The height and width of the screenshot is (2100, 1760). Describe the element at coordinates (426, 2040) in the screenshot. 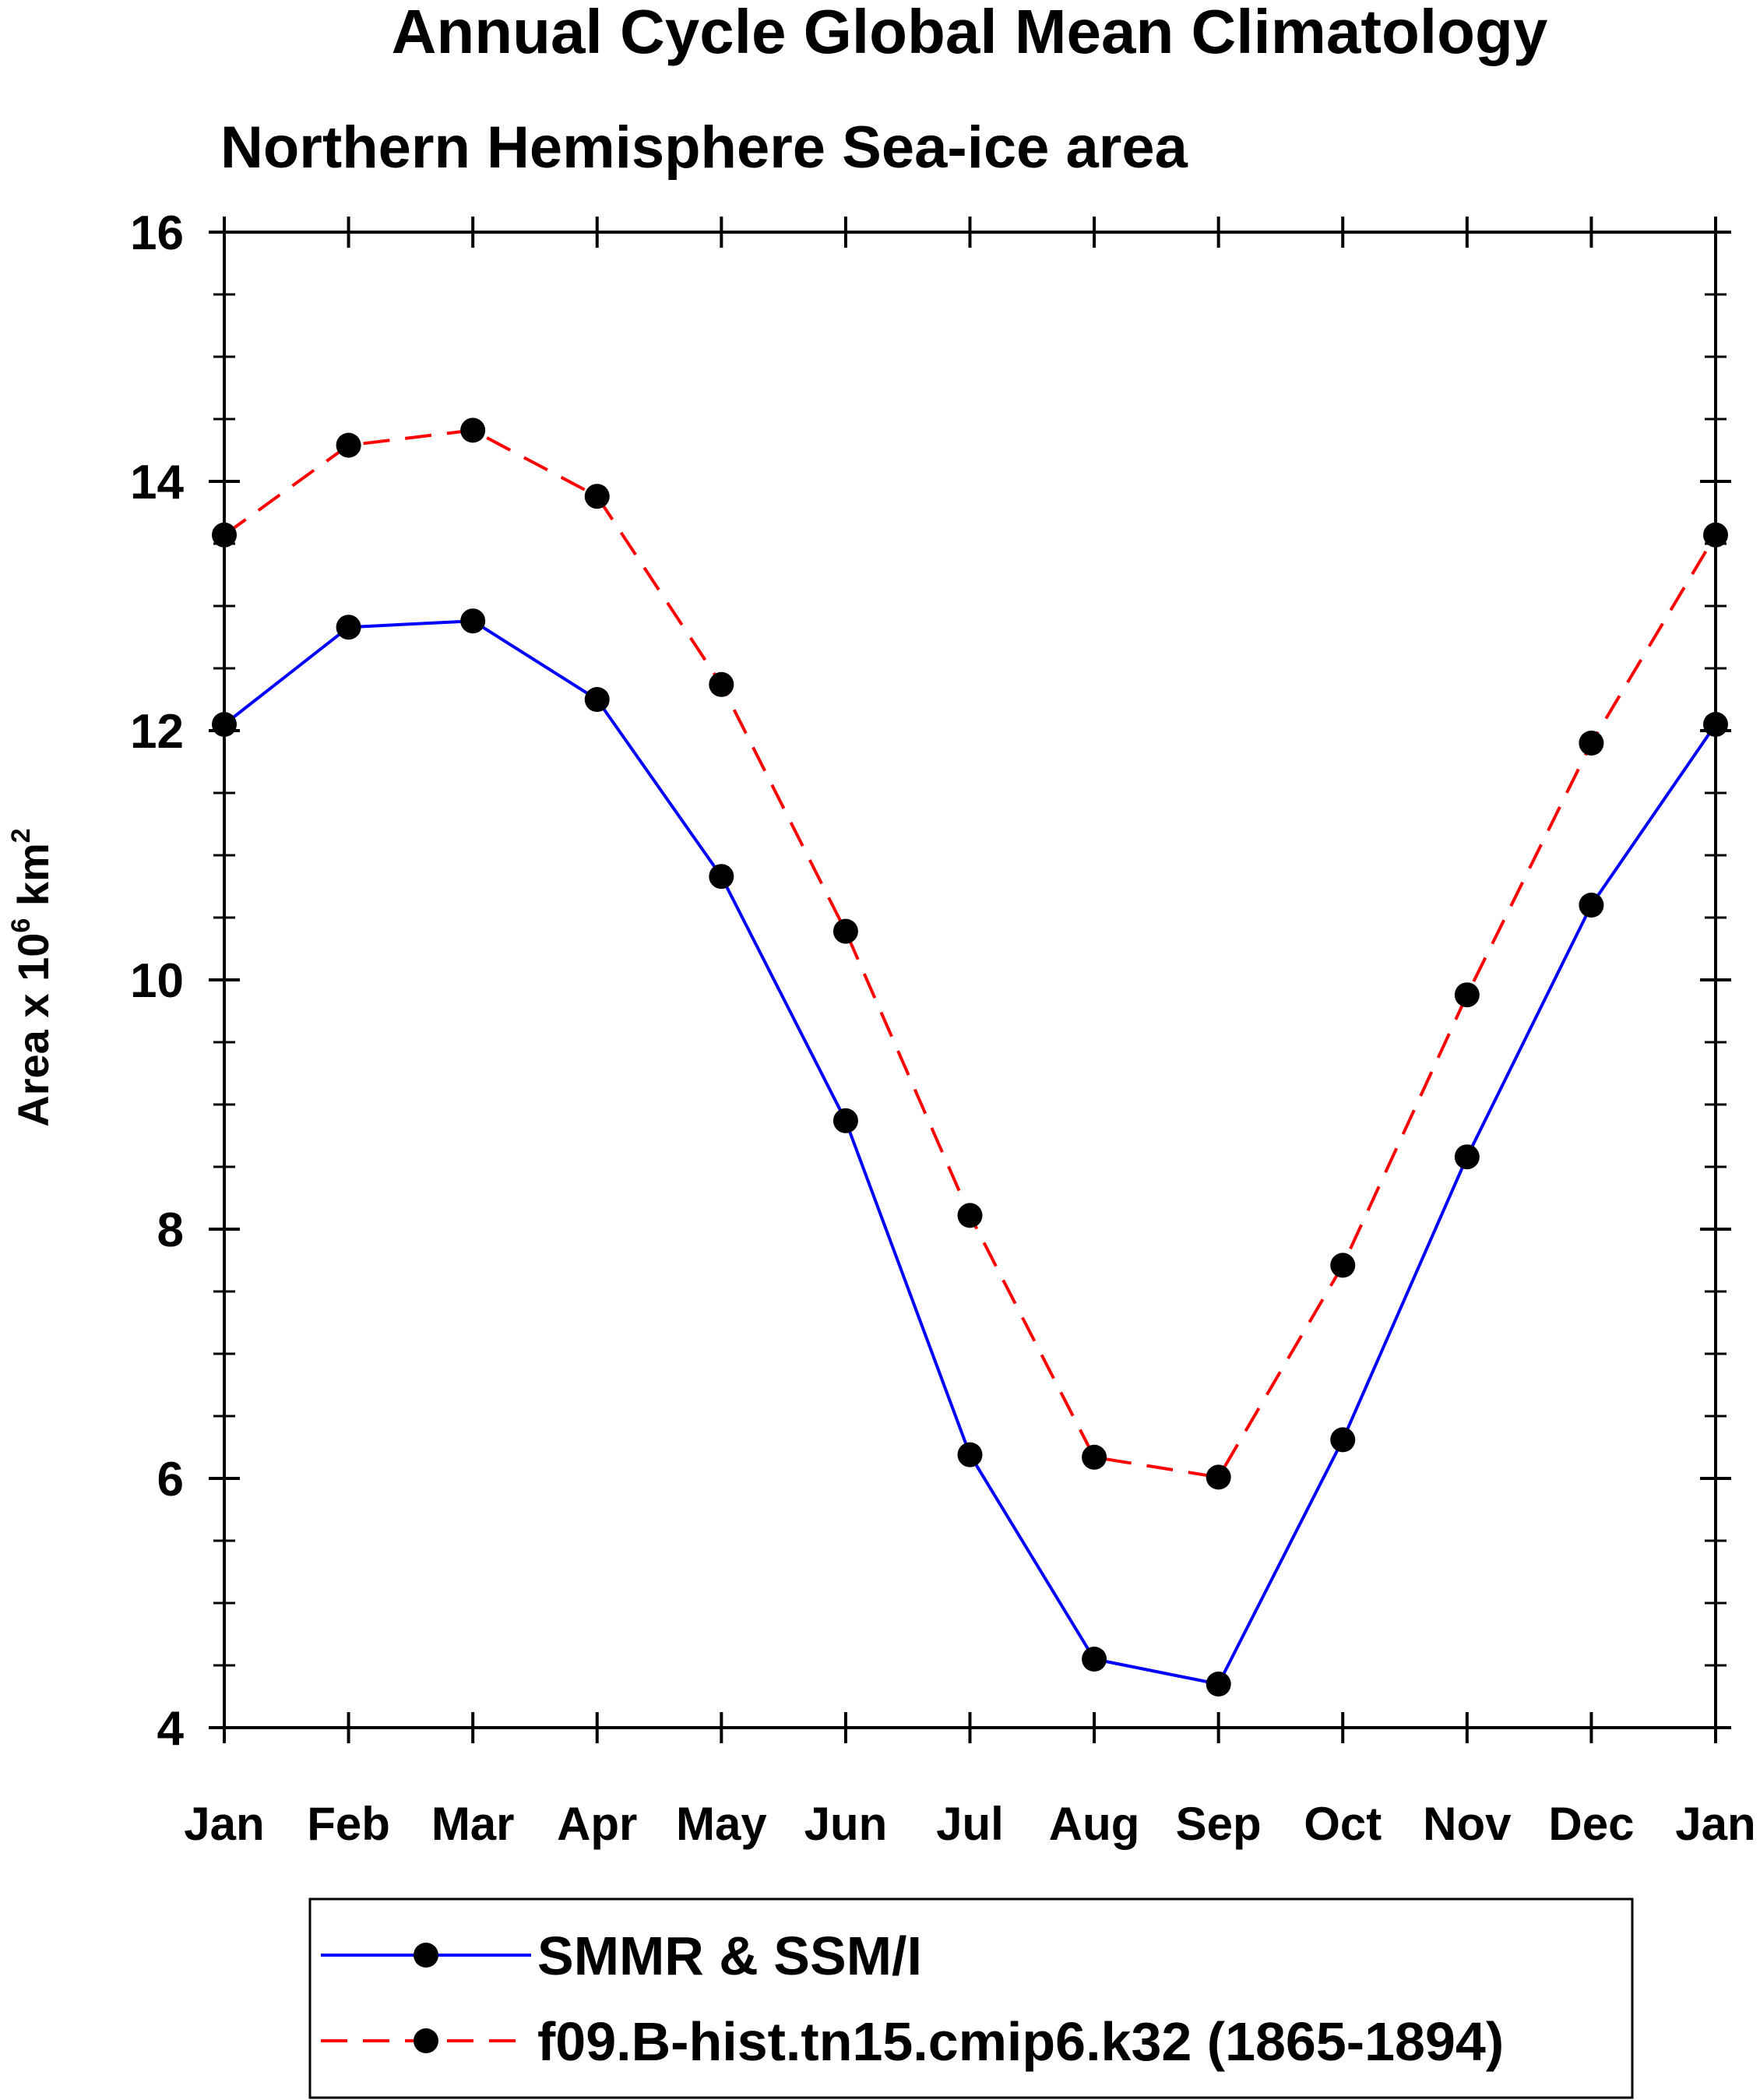

I see `legend-swatch-1-marker` at that location.